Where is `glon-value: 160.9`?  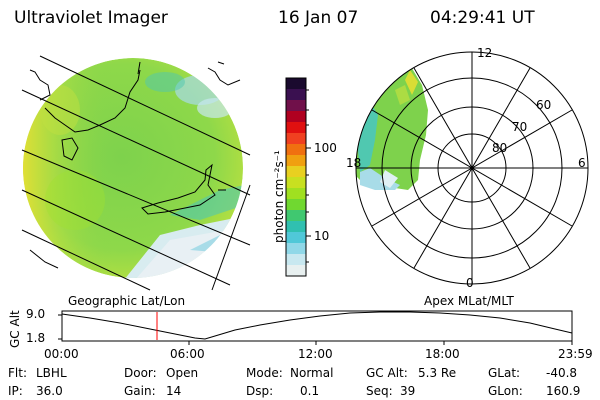 glon-value: 160.9 is located at coordinates (563, 391).